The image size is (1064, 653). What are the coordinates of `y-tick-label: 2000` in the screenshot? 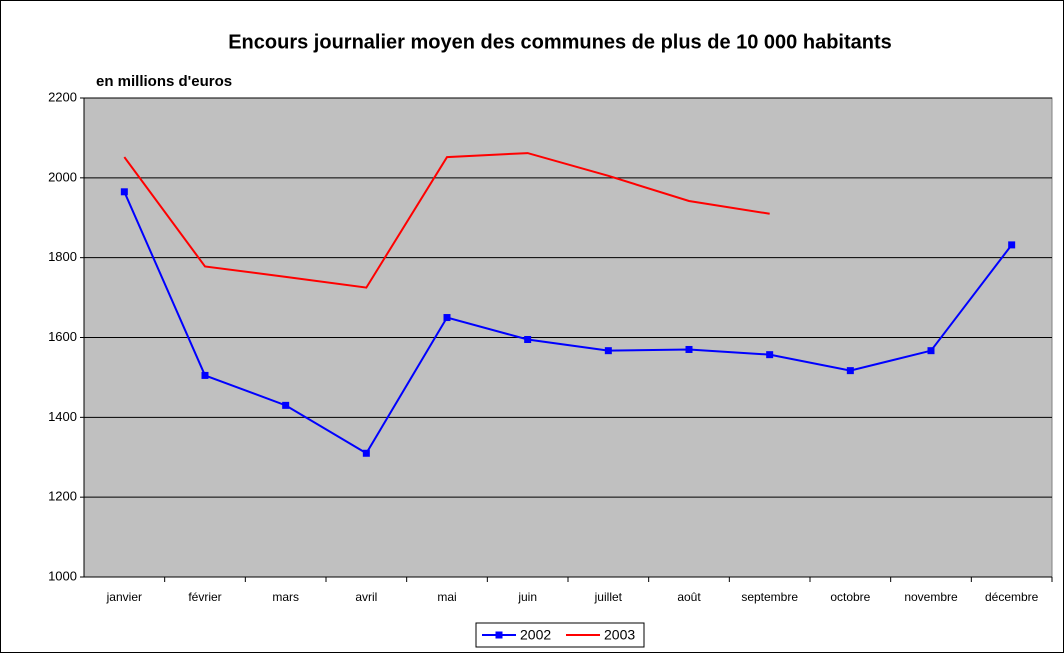 It's located at (62, 176).